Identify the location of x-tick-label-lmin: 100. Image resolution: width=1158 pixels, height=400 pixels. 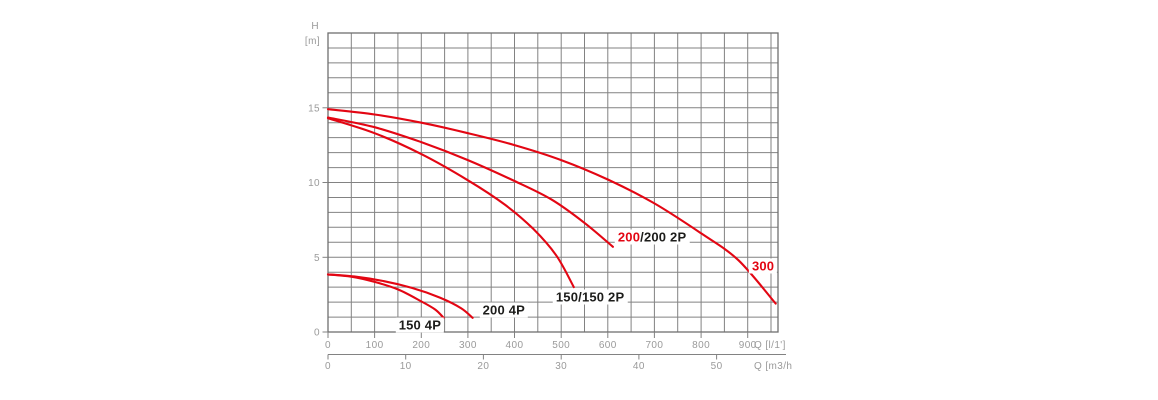
(375, 345).